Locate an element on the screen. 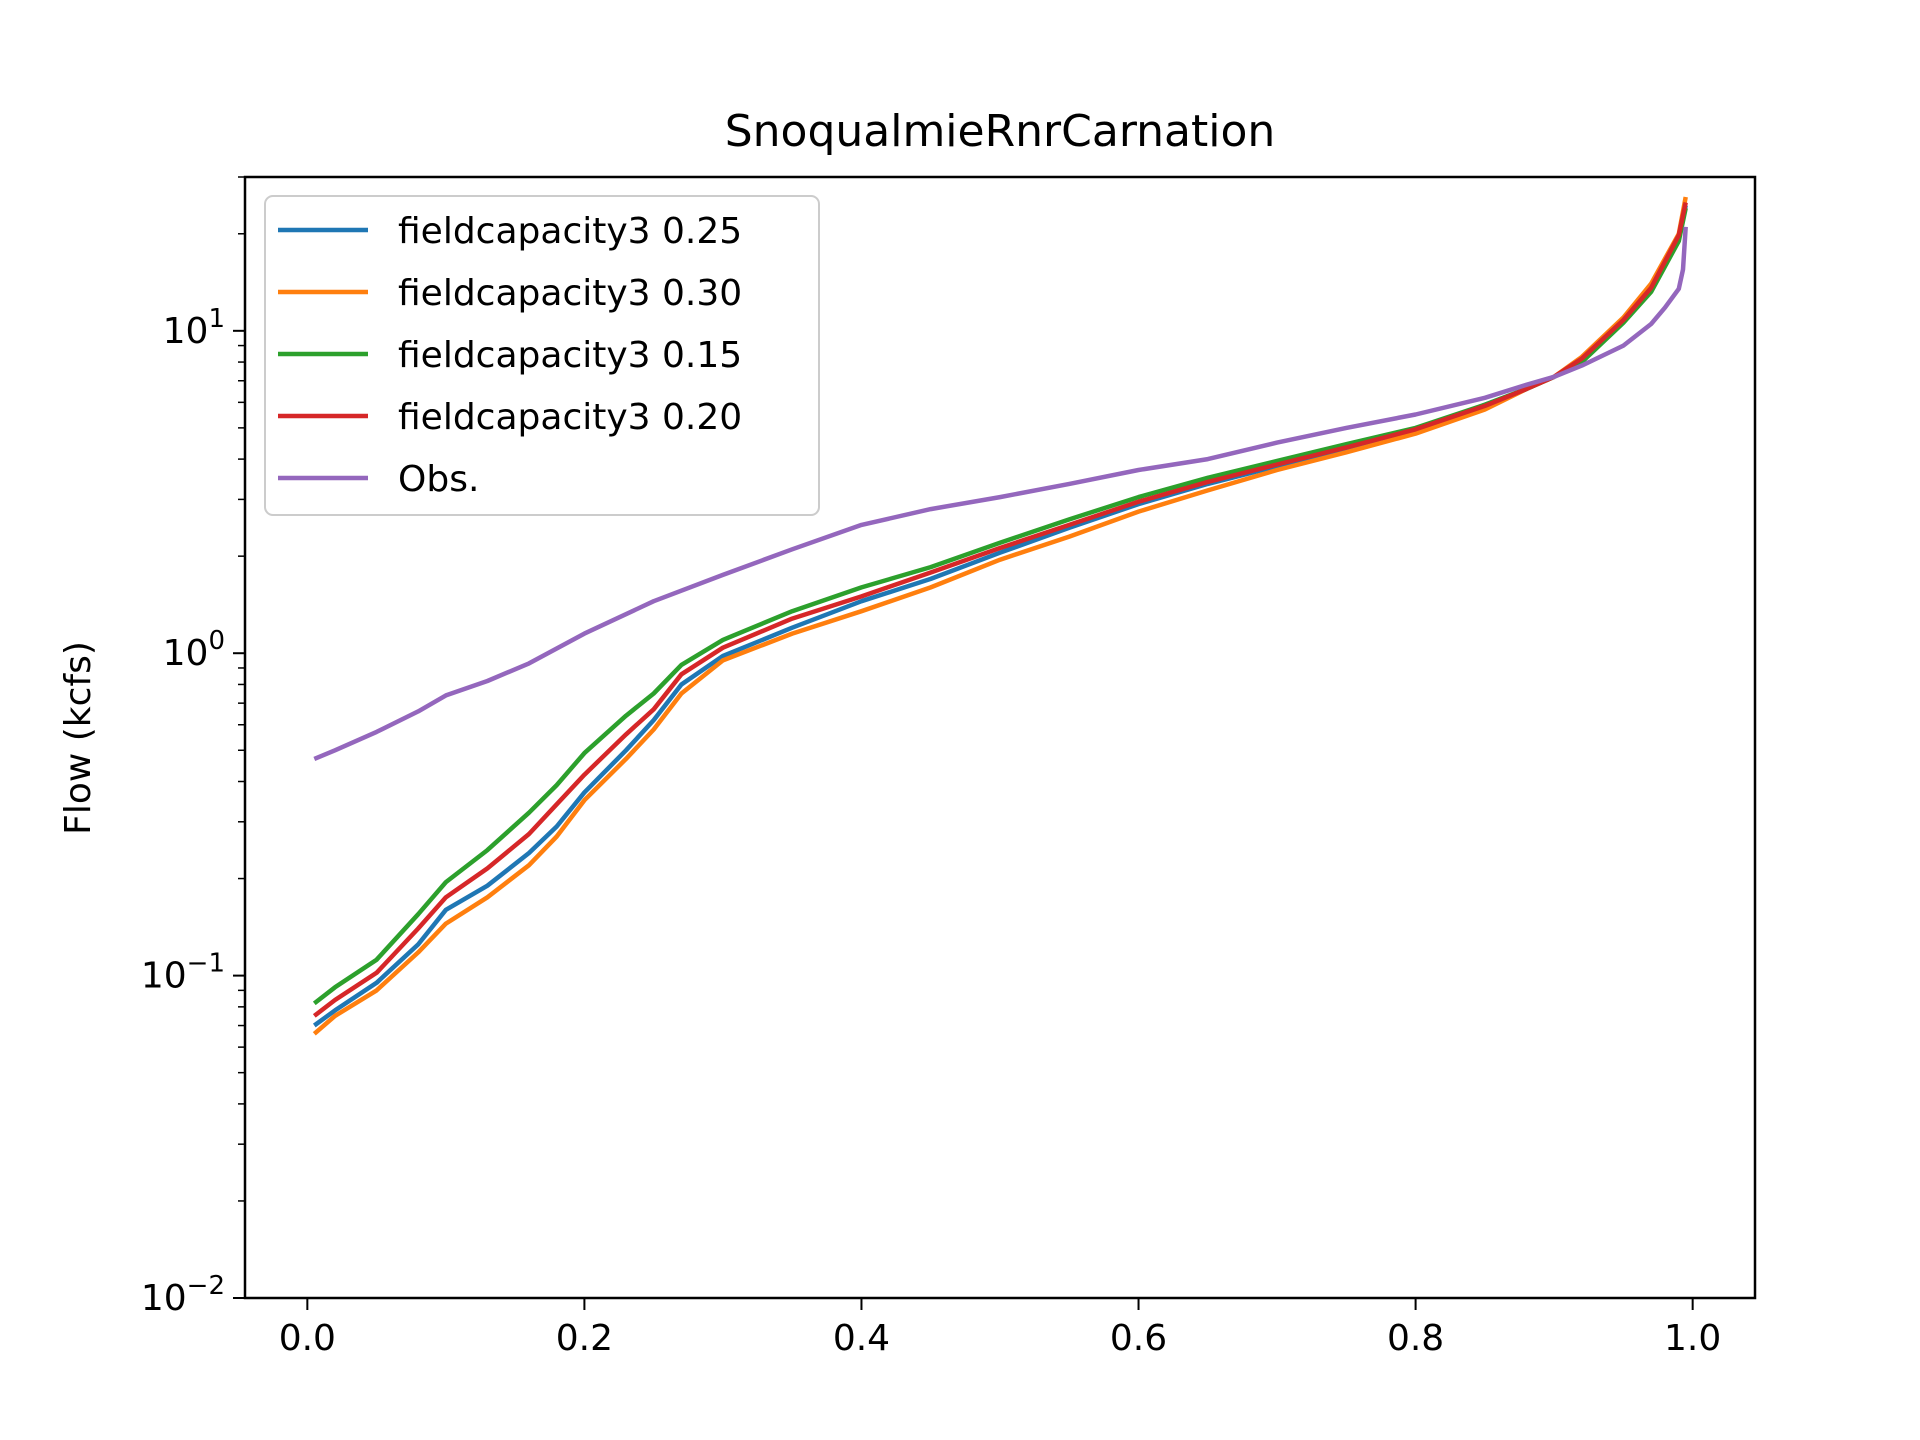 The image size is (1920, 1440). y-tick-label: 10⁰ is located at coordinates (194, 650).